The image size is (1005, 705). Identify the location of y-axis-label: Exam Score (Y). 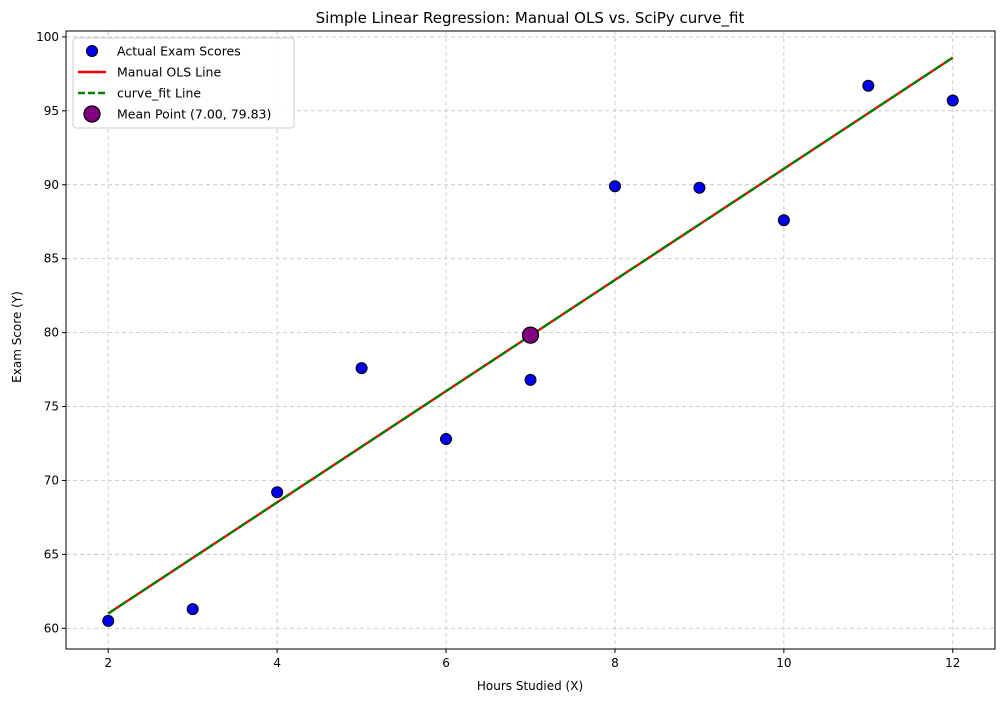
(17, 337).